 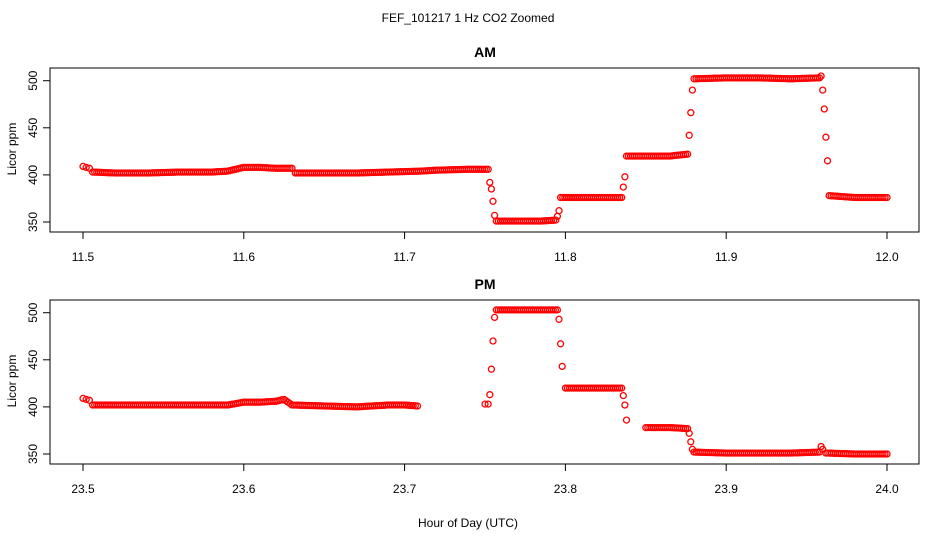 What do you see at coordinates (485, 52) in the screenshot?
I see `am-panel-title: AM` at bounding box center [485, 52].